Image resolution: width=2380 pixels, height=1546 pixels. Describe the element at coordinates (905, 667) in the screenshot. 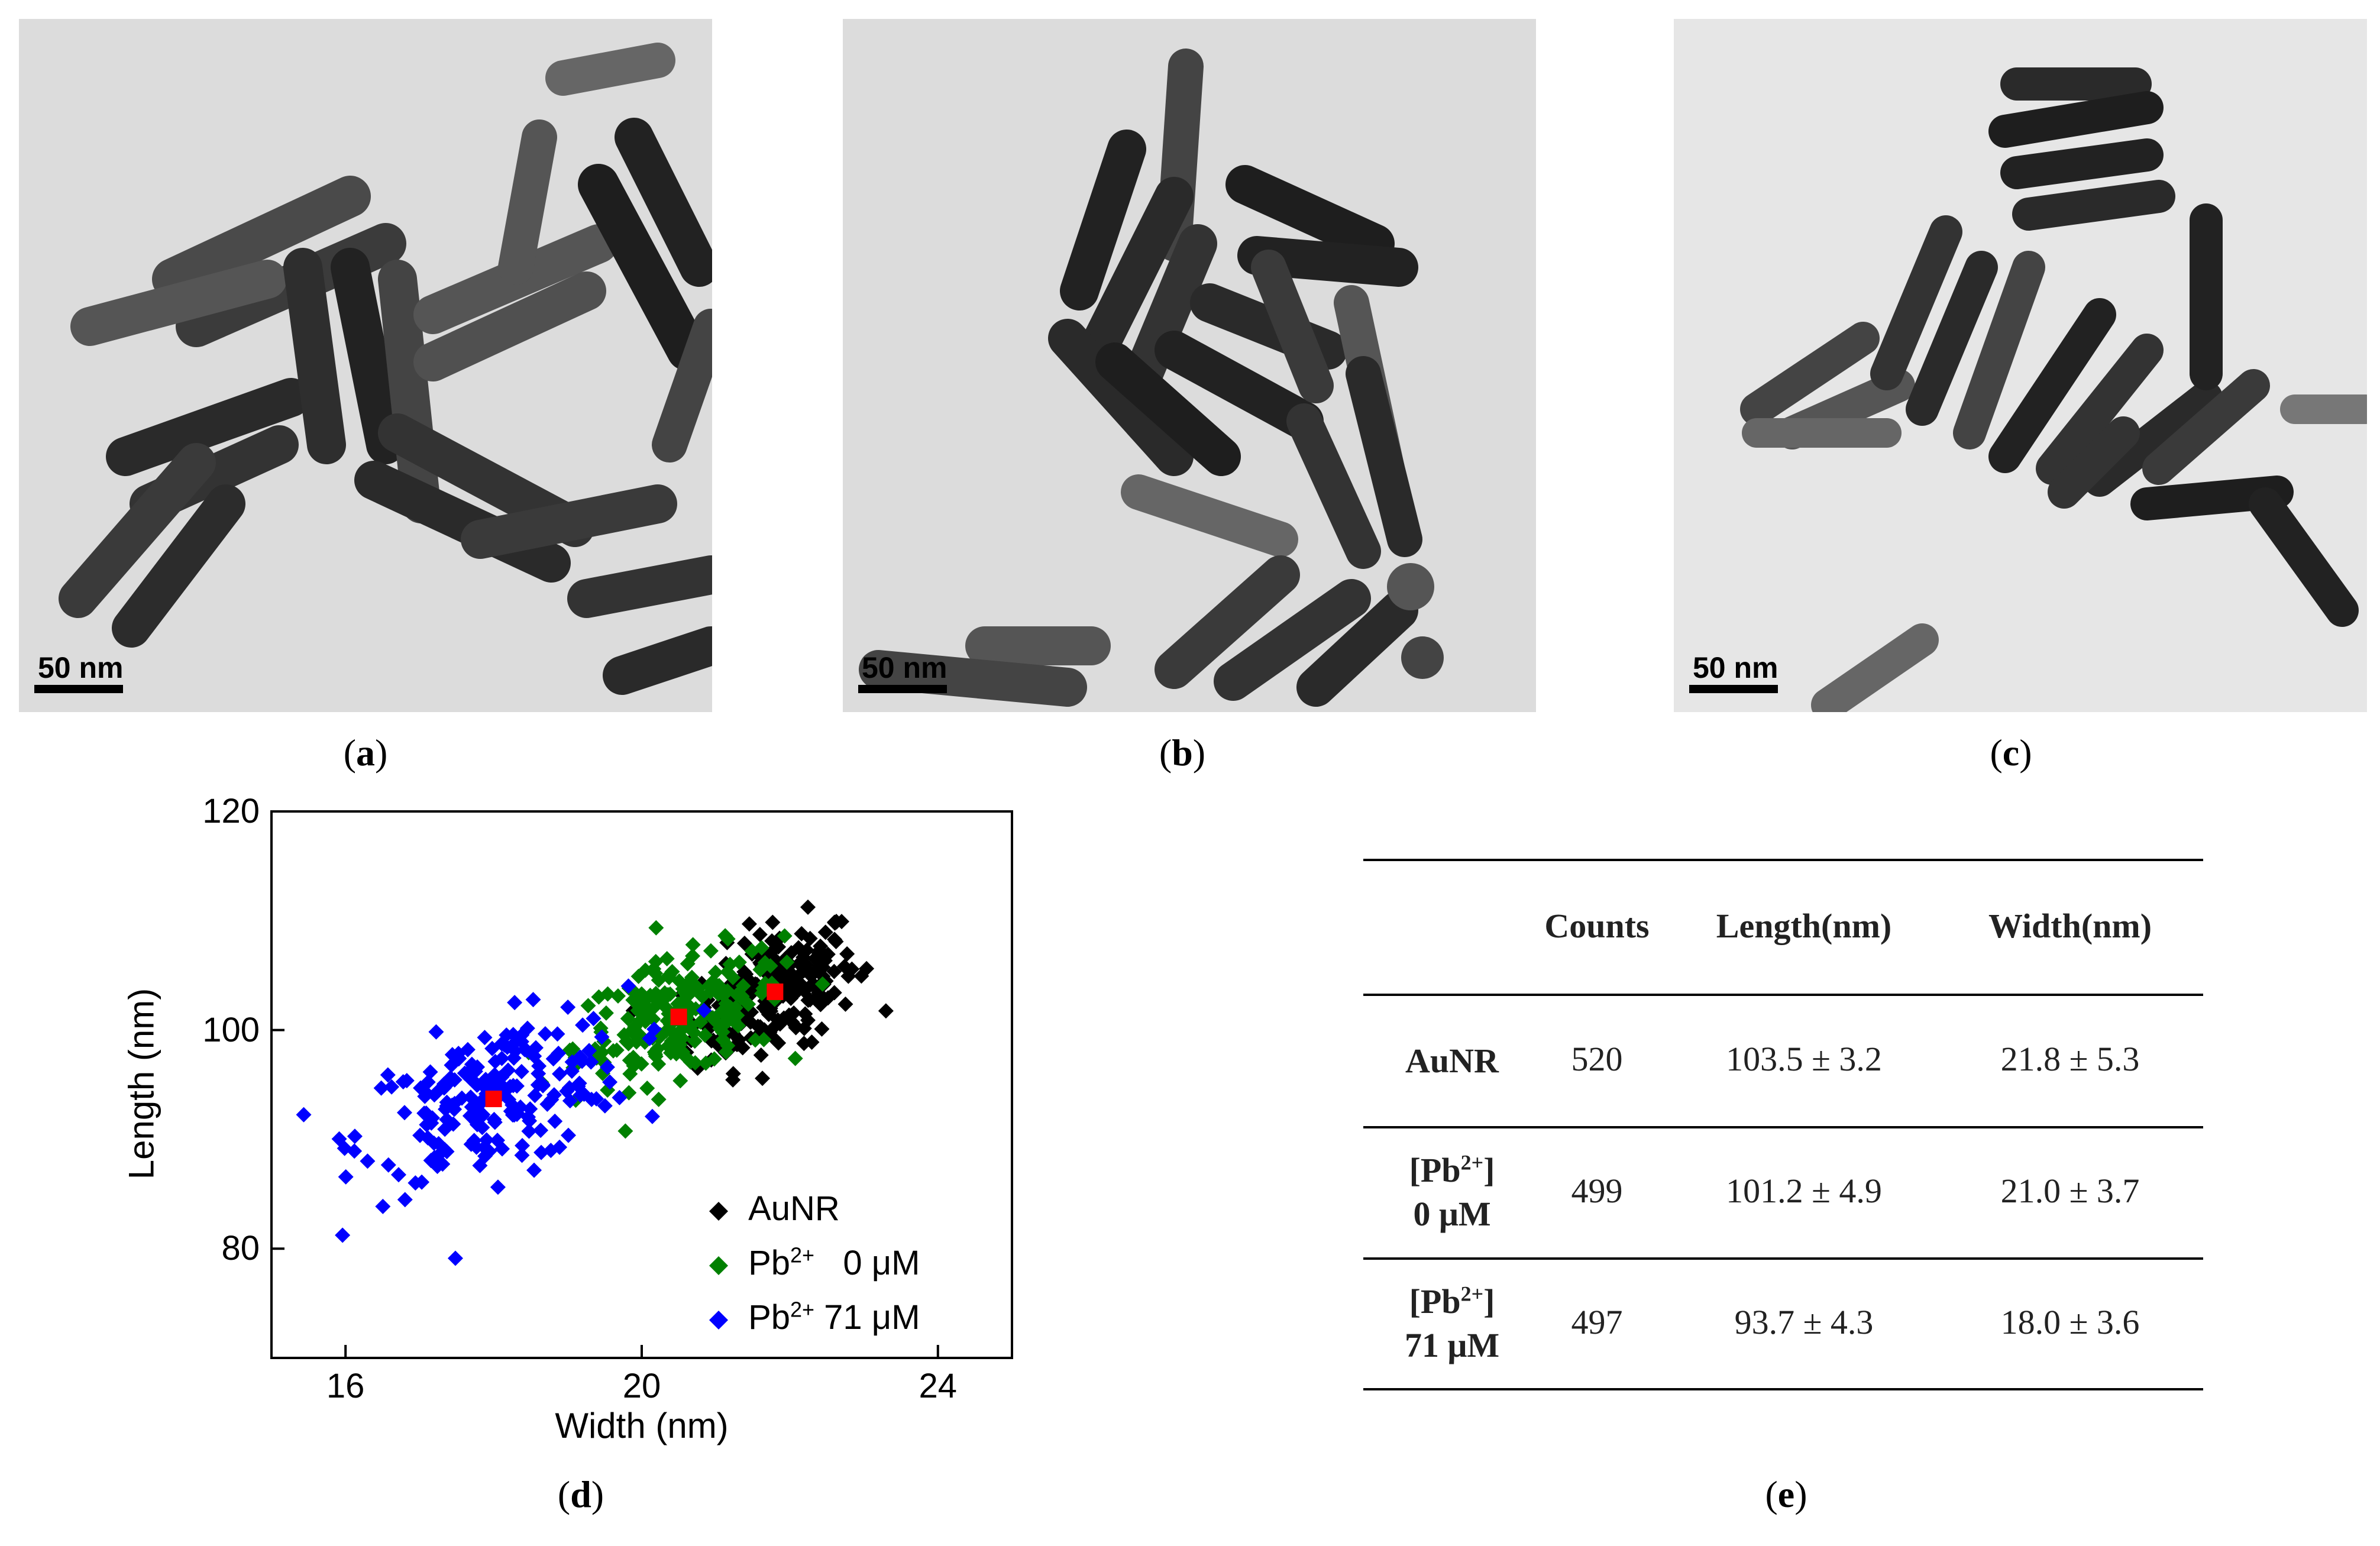

I see `scale-label-b: 50 nm` at that location.